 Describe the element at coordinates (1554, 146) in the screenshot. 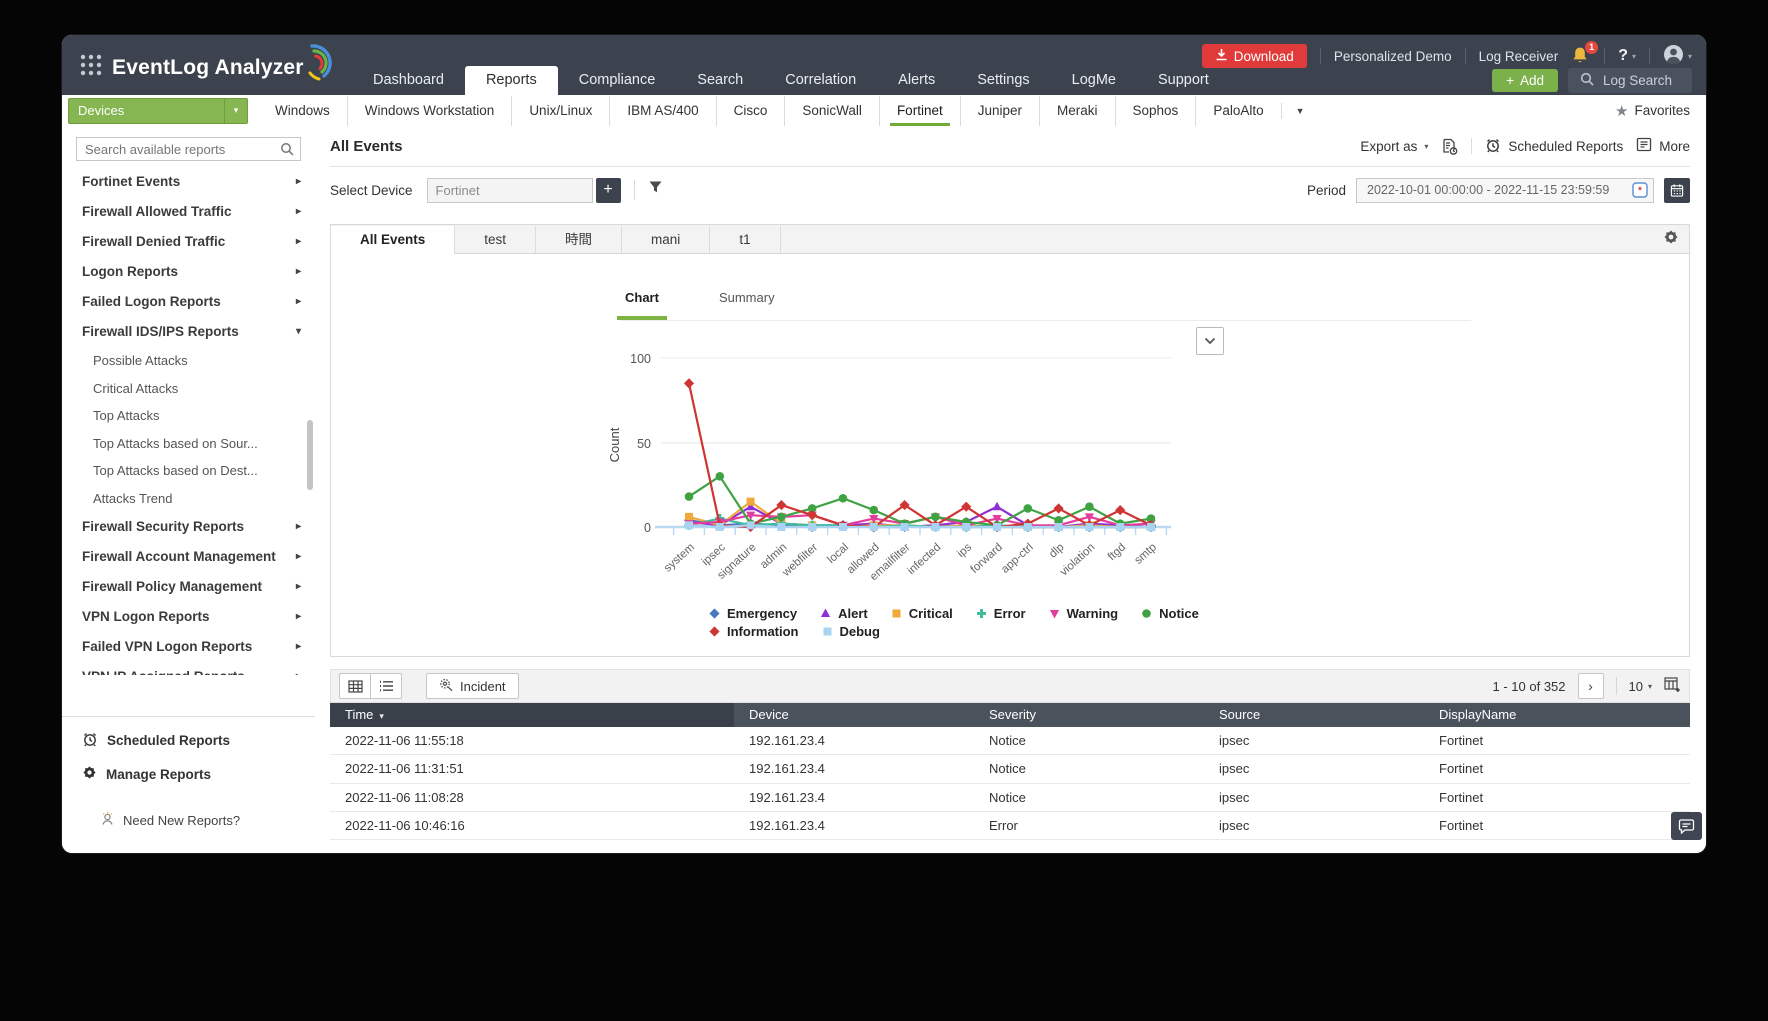

I see `scheduled-reports-button: Scheduled Reports` at that location.